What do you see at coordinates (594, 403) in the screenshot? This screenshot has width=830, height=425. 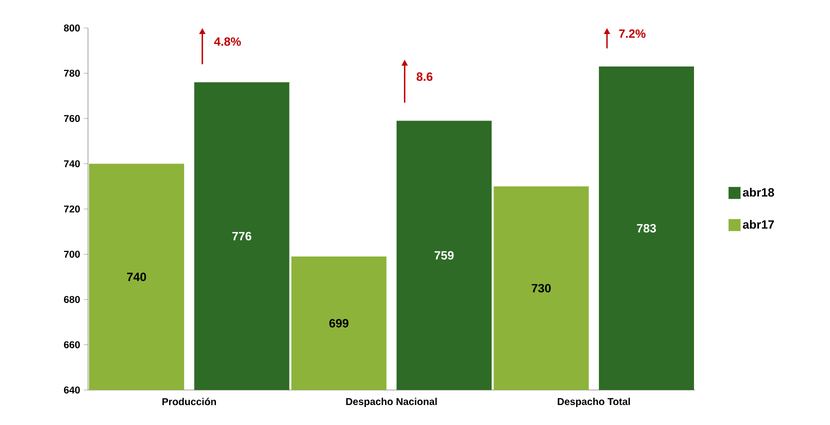 I see `x-tick-label: Despacho Total` at bounding box center [594, 403].